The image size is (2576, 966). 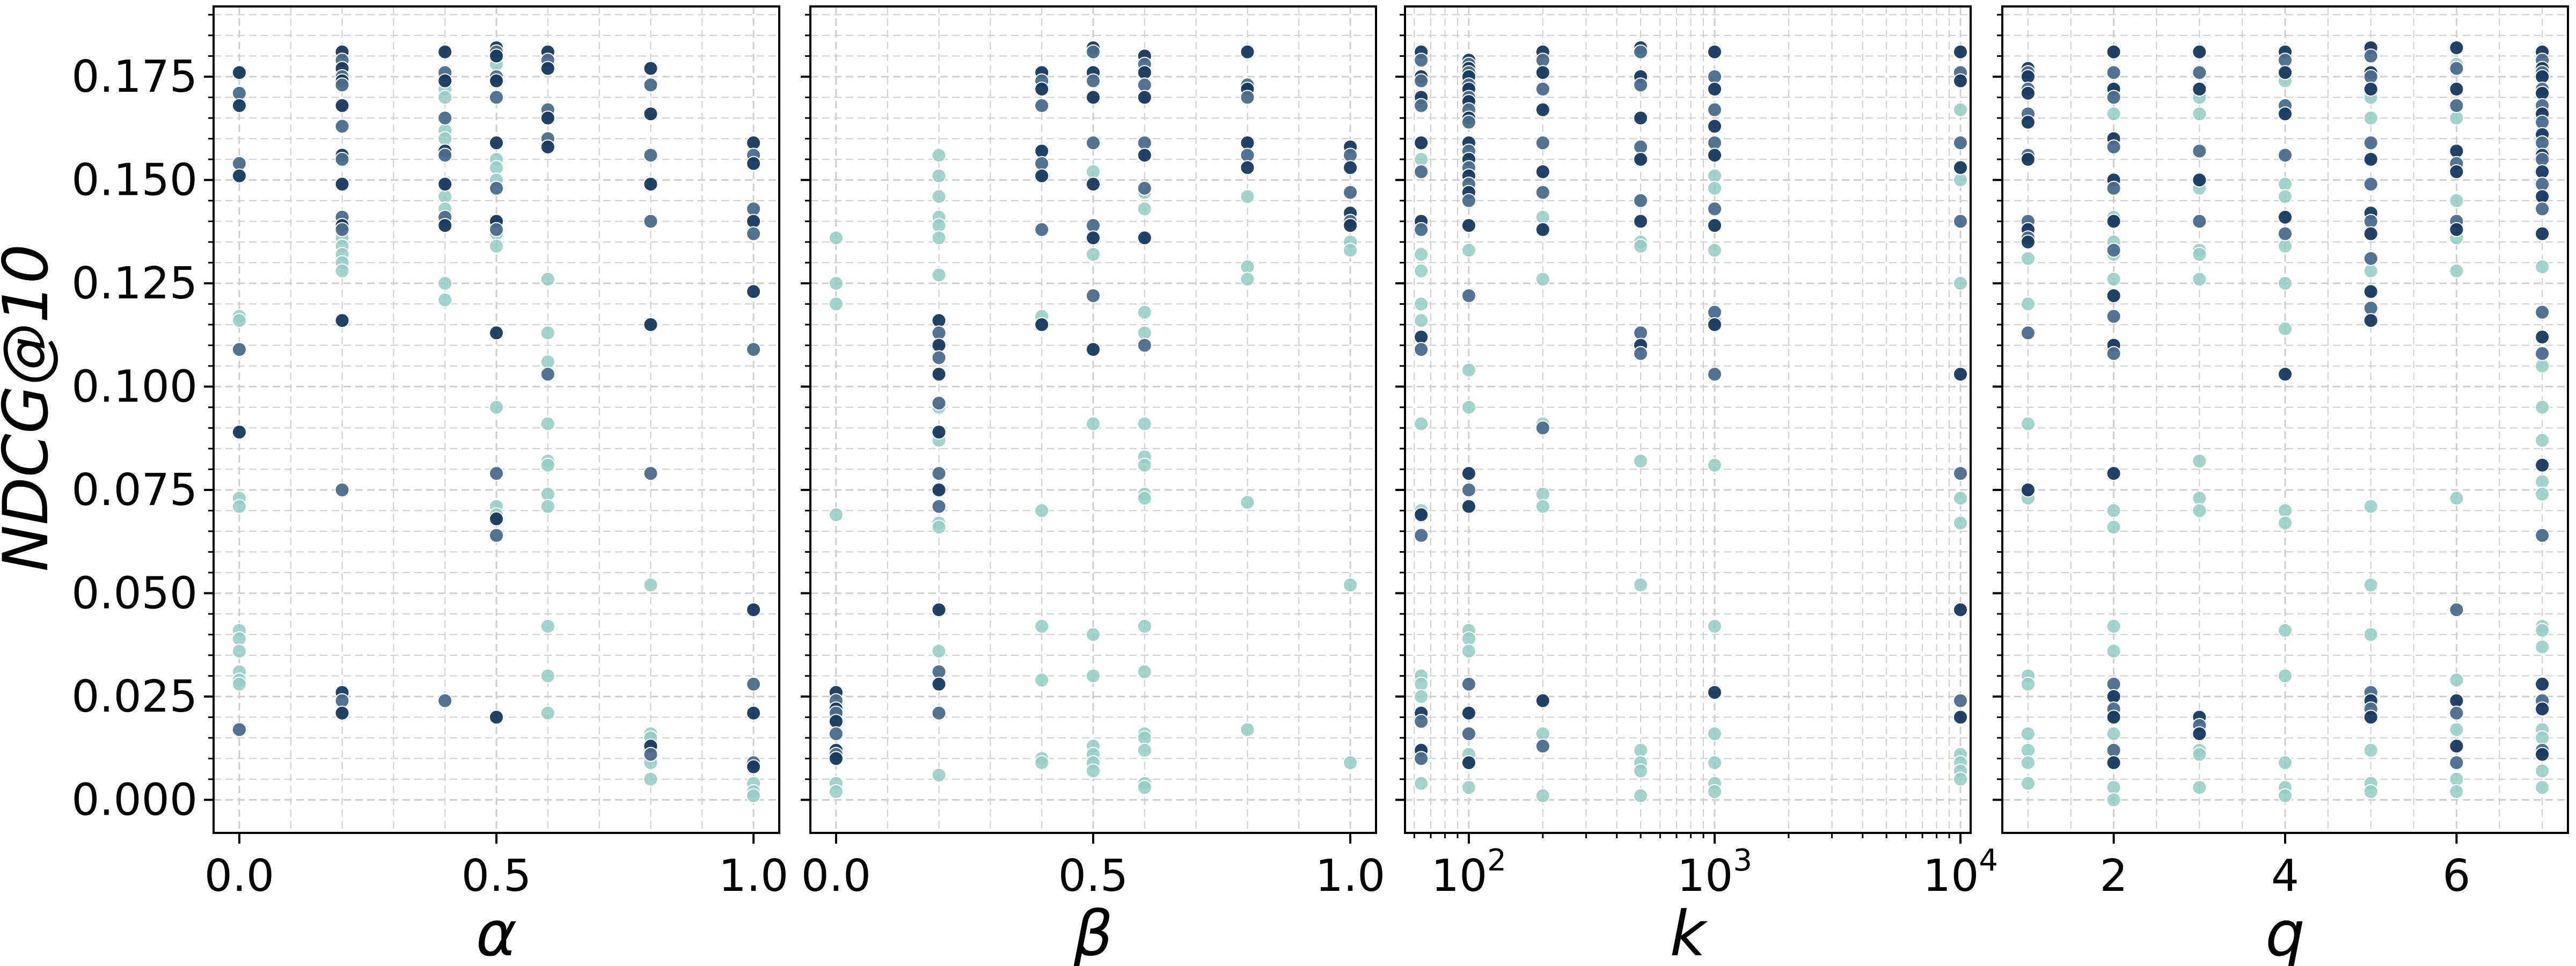 What do you see at coordinates (134, 696) in the screenshot?
I see `y-tick-label: 0.025` at bounding box center [134, 696].